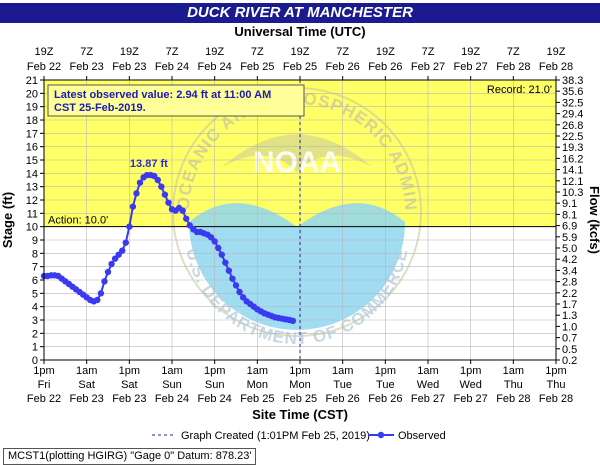  Describe the element at coordinates (299, 31) in the screenshot. I see `top-axis-title: Universal Time (UTC)` at that location.